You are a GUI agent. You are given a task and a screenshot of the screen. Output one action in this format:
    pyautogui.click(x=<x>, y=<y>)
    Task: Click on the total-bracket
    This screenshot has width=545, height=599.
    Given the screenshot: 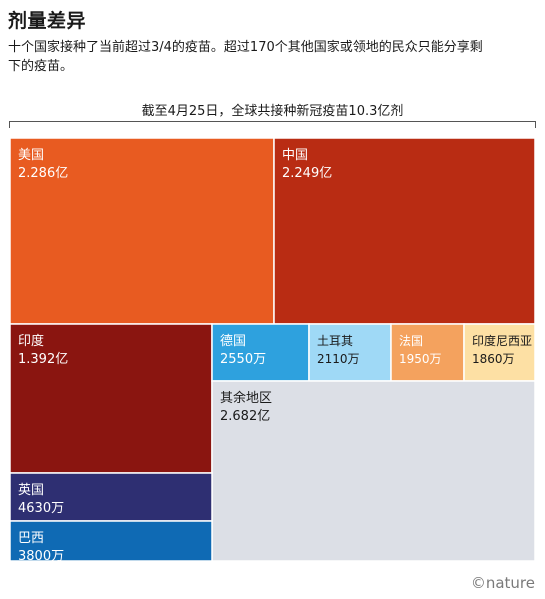 What is the action you would take?
    pyautogui.click(x=272, y=124)
    